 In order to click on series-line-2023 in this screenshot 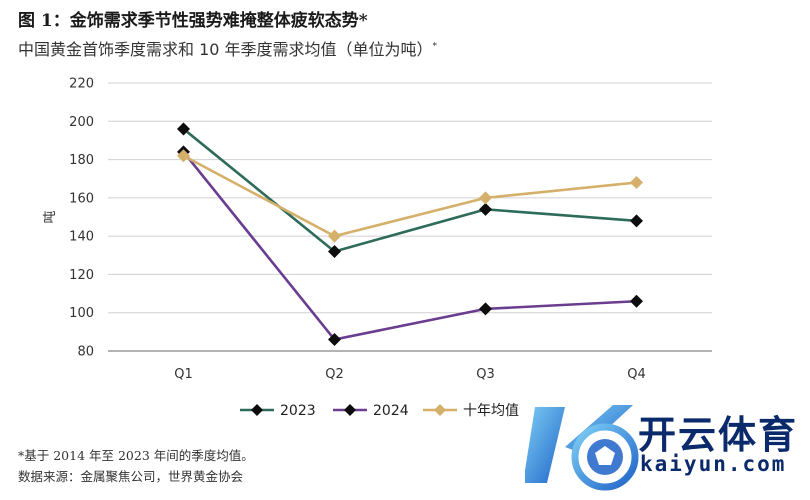, I will do `click(409, 190)`.